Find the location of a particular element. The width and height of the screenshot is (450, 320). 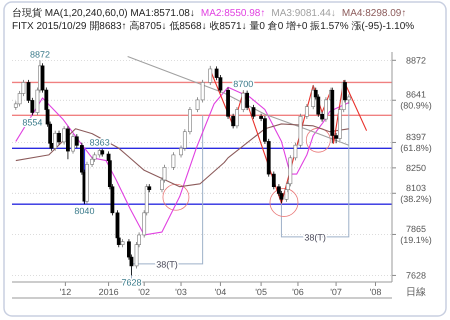

annotation: 日線 is located at coordinates (416, 292).